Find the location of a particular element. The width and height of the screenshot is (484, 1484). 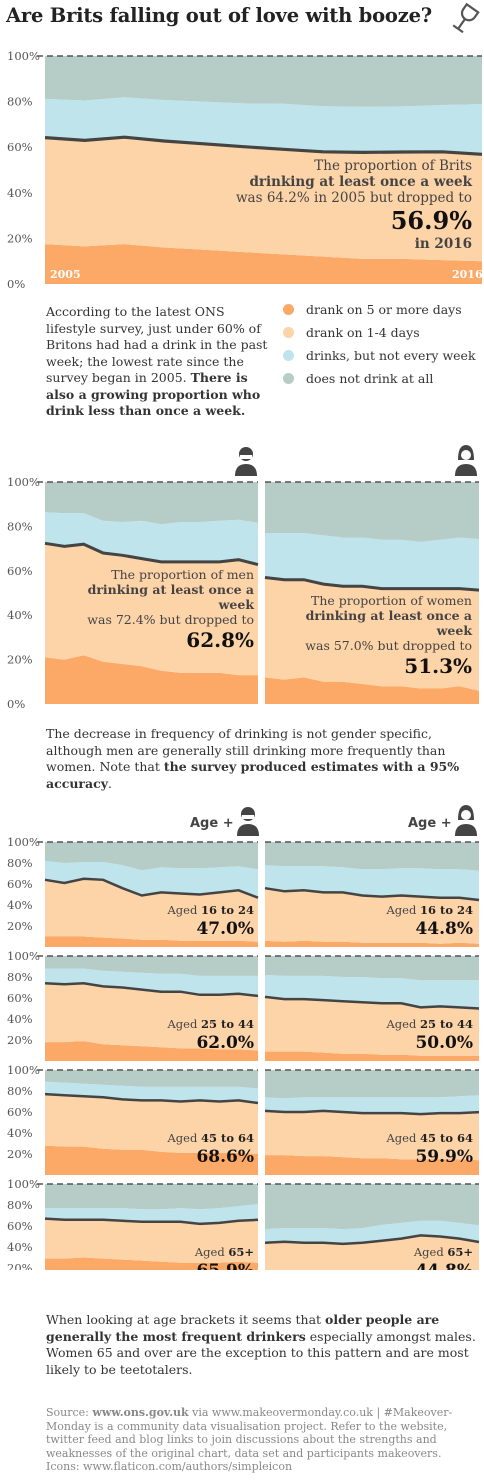

age-label-men: Age + is located at coordinates (212, 823).